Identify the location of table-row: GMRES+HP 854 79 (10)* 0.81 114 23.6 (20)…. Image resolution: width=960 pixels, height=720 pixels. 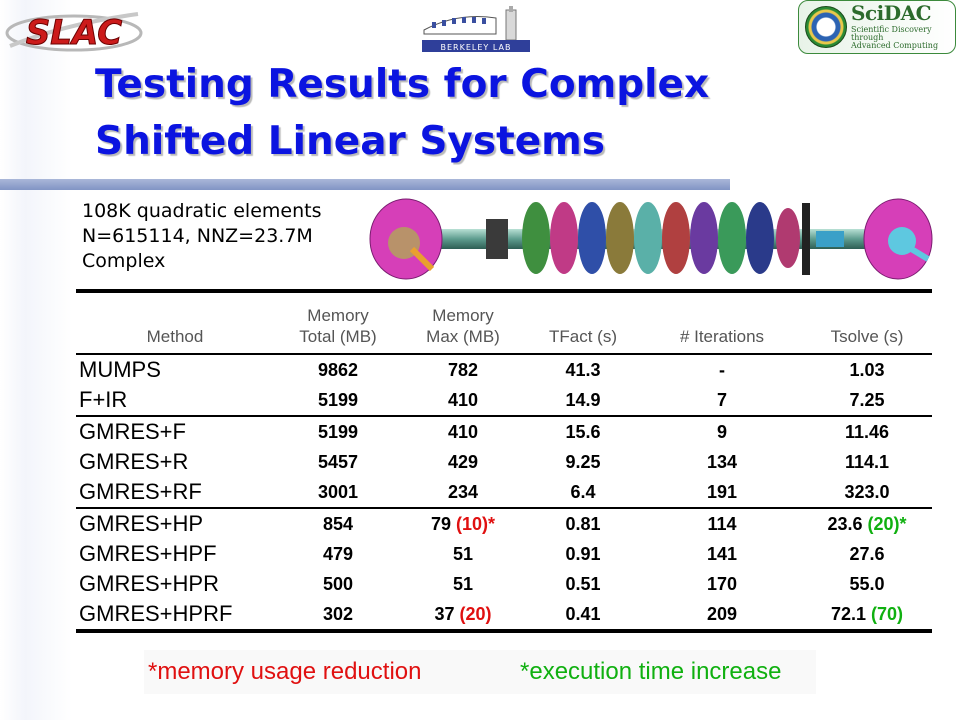
(504, 523).